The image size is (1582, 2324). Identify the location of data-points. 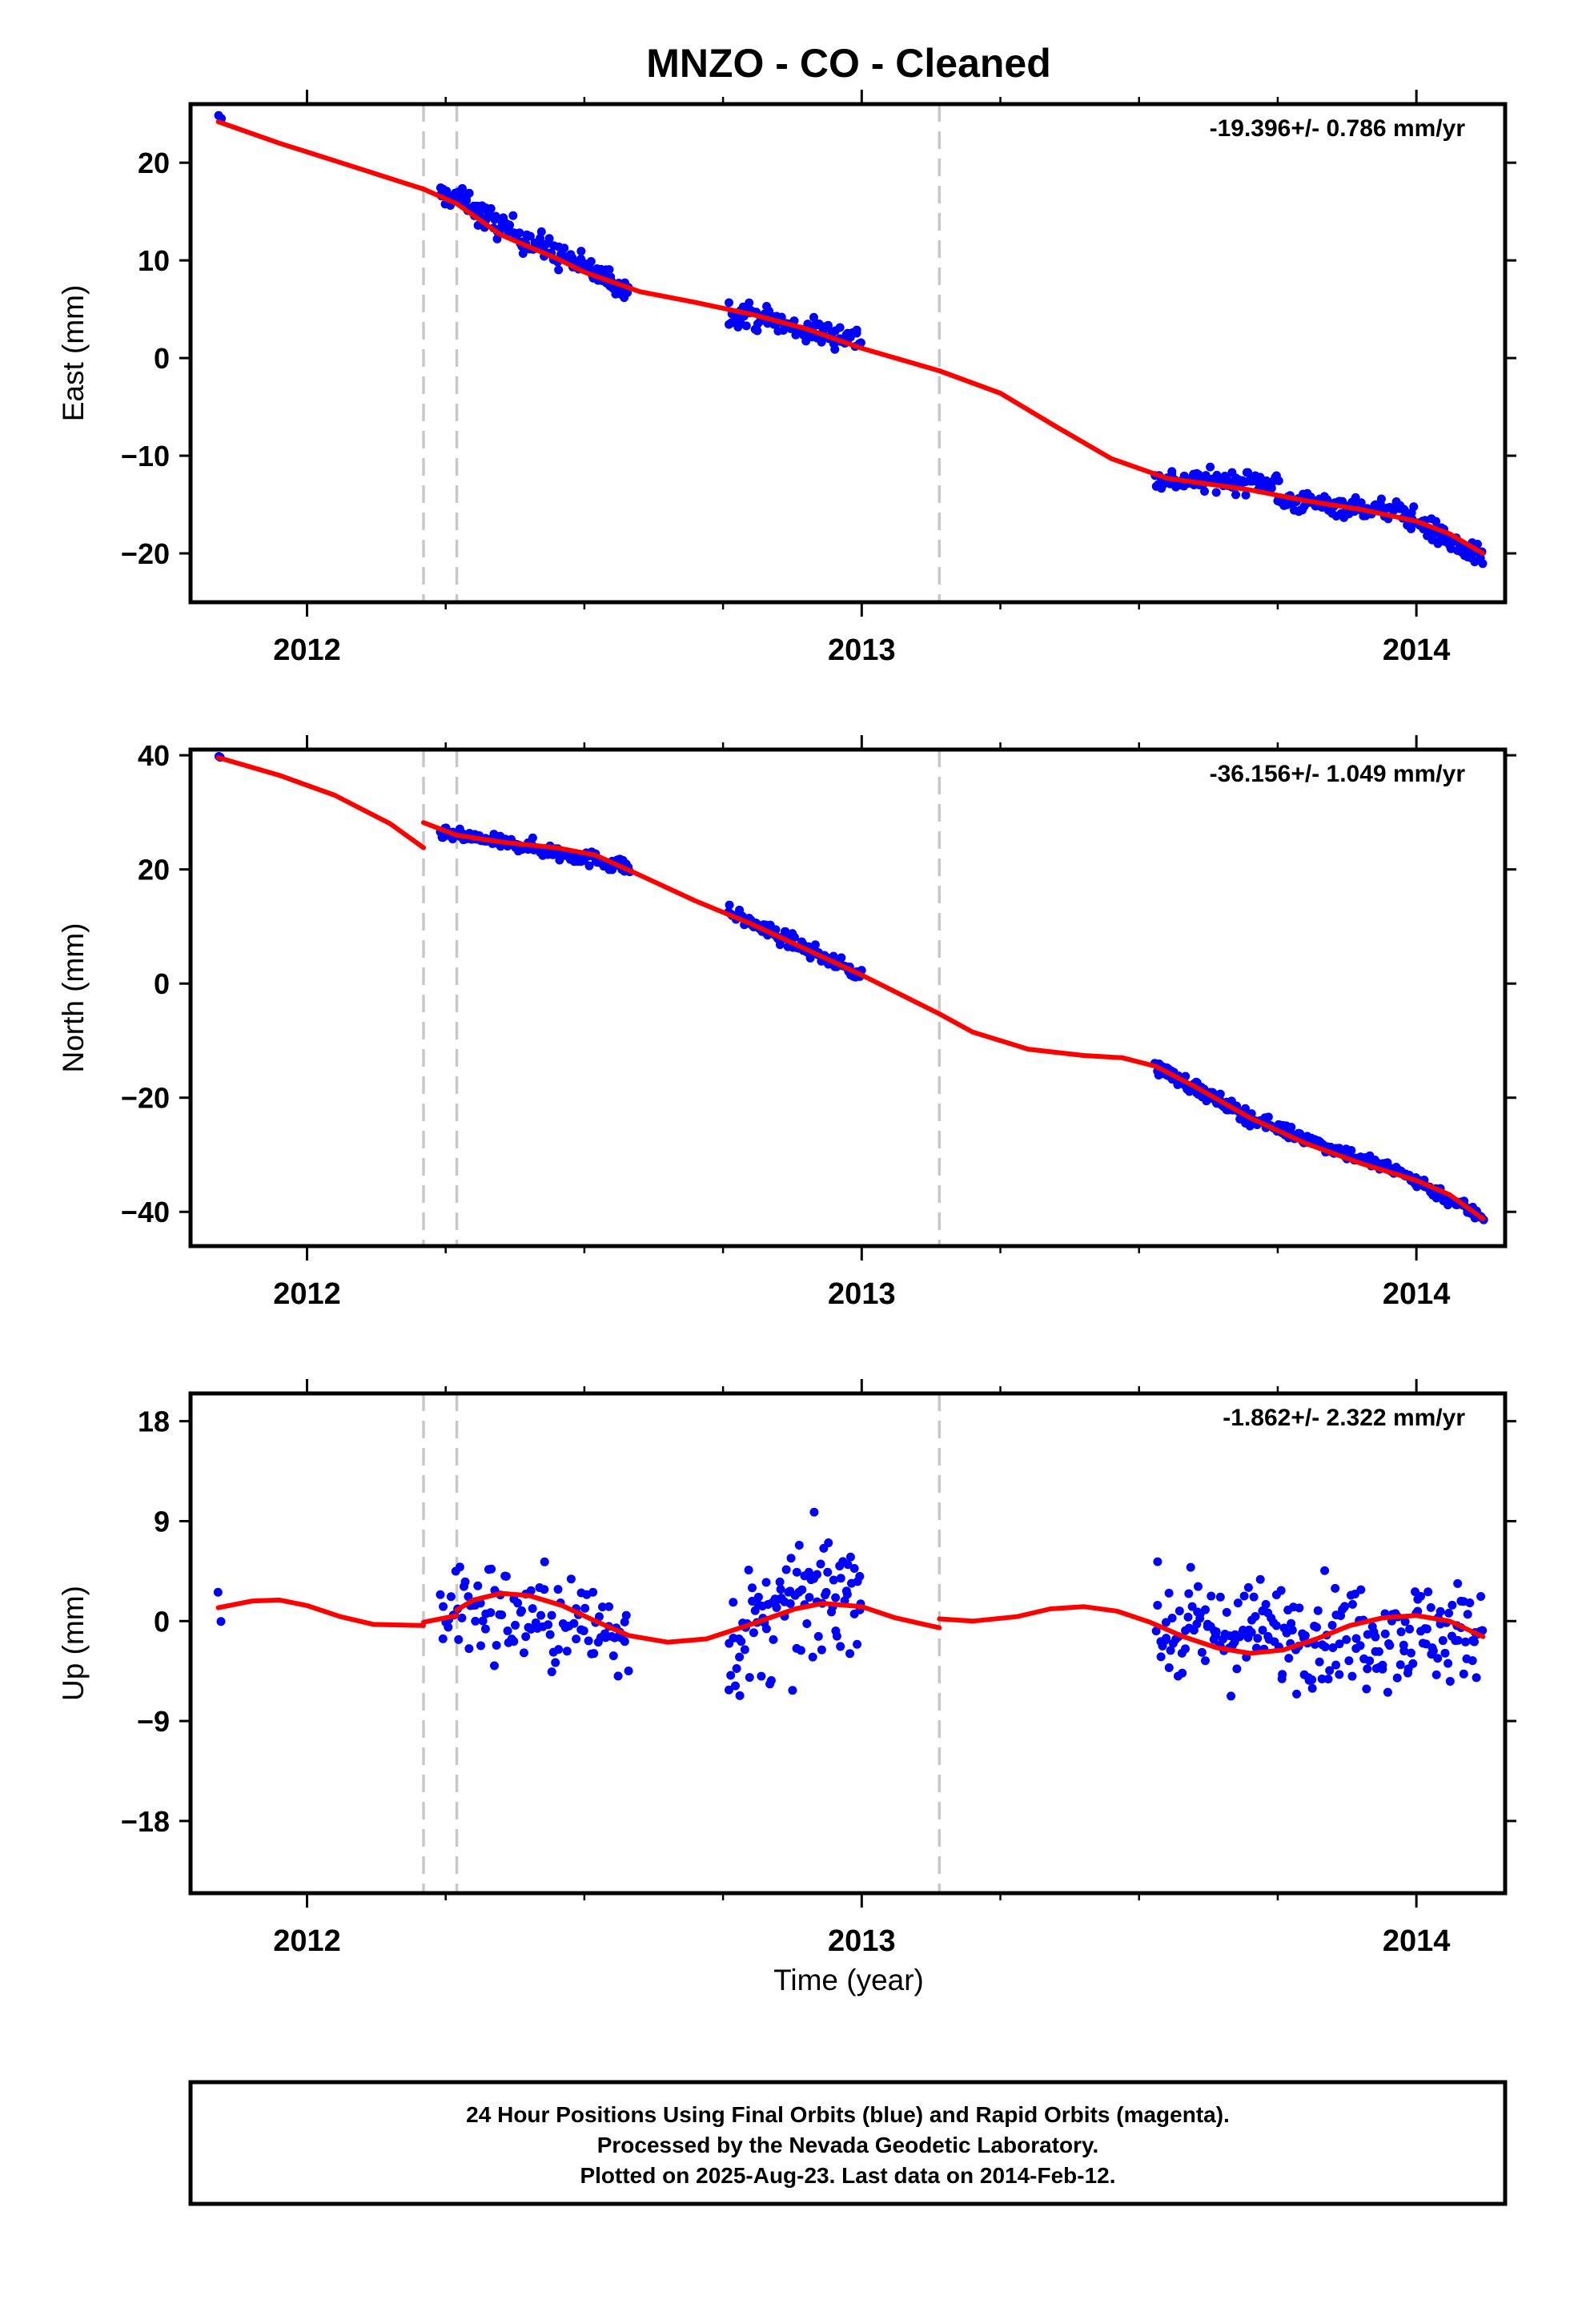
(850, 1604).